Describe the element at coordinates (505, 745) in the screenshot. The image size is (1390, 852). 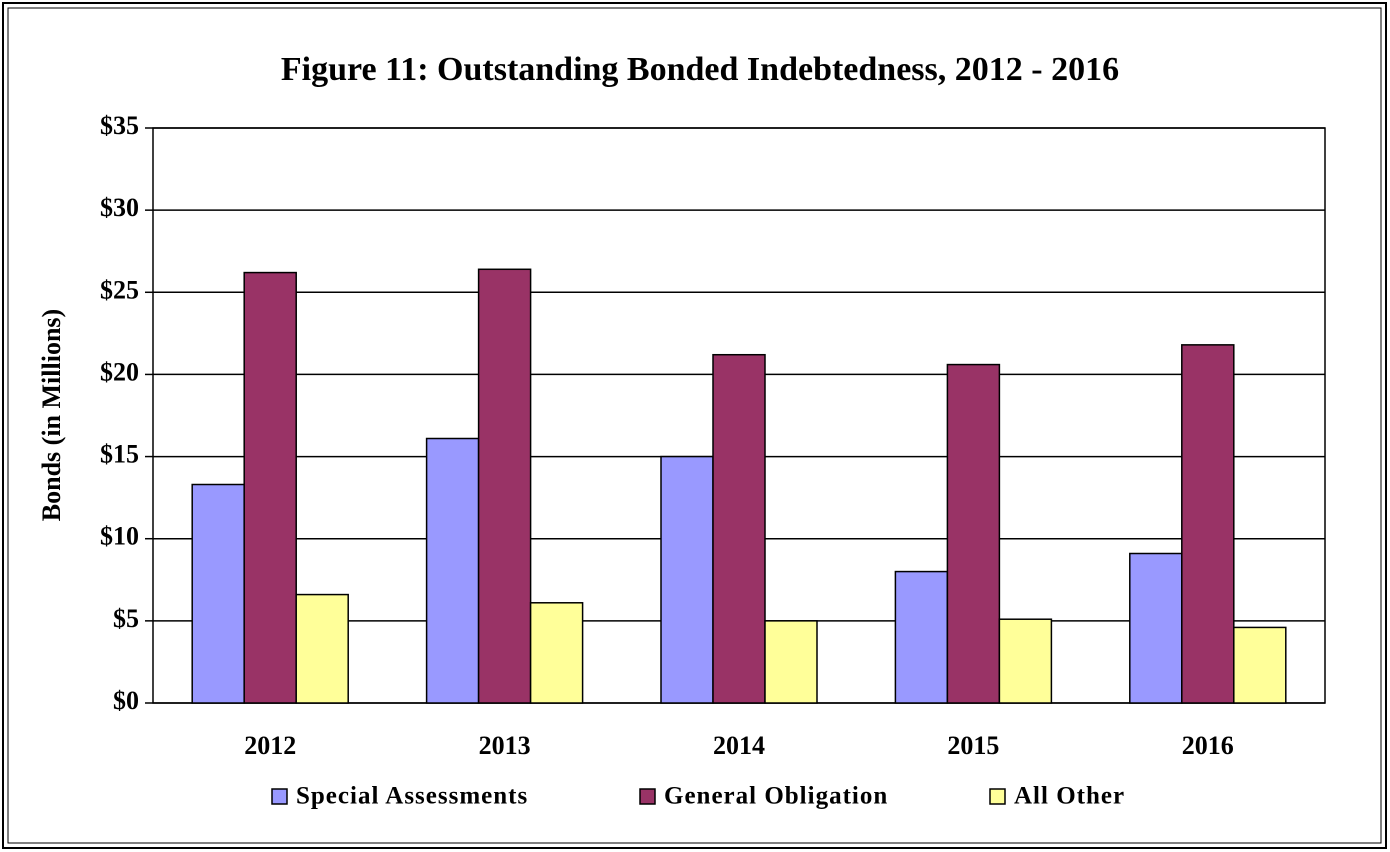
I see `x-tick-label: 2013` at that location.